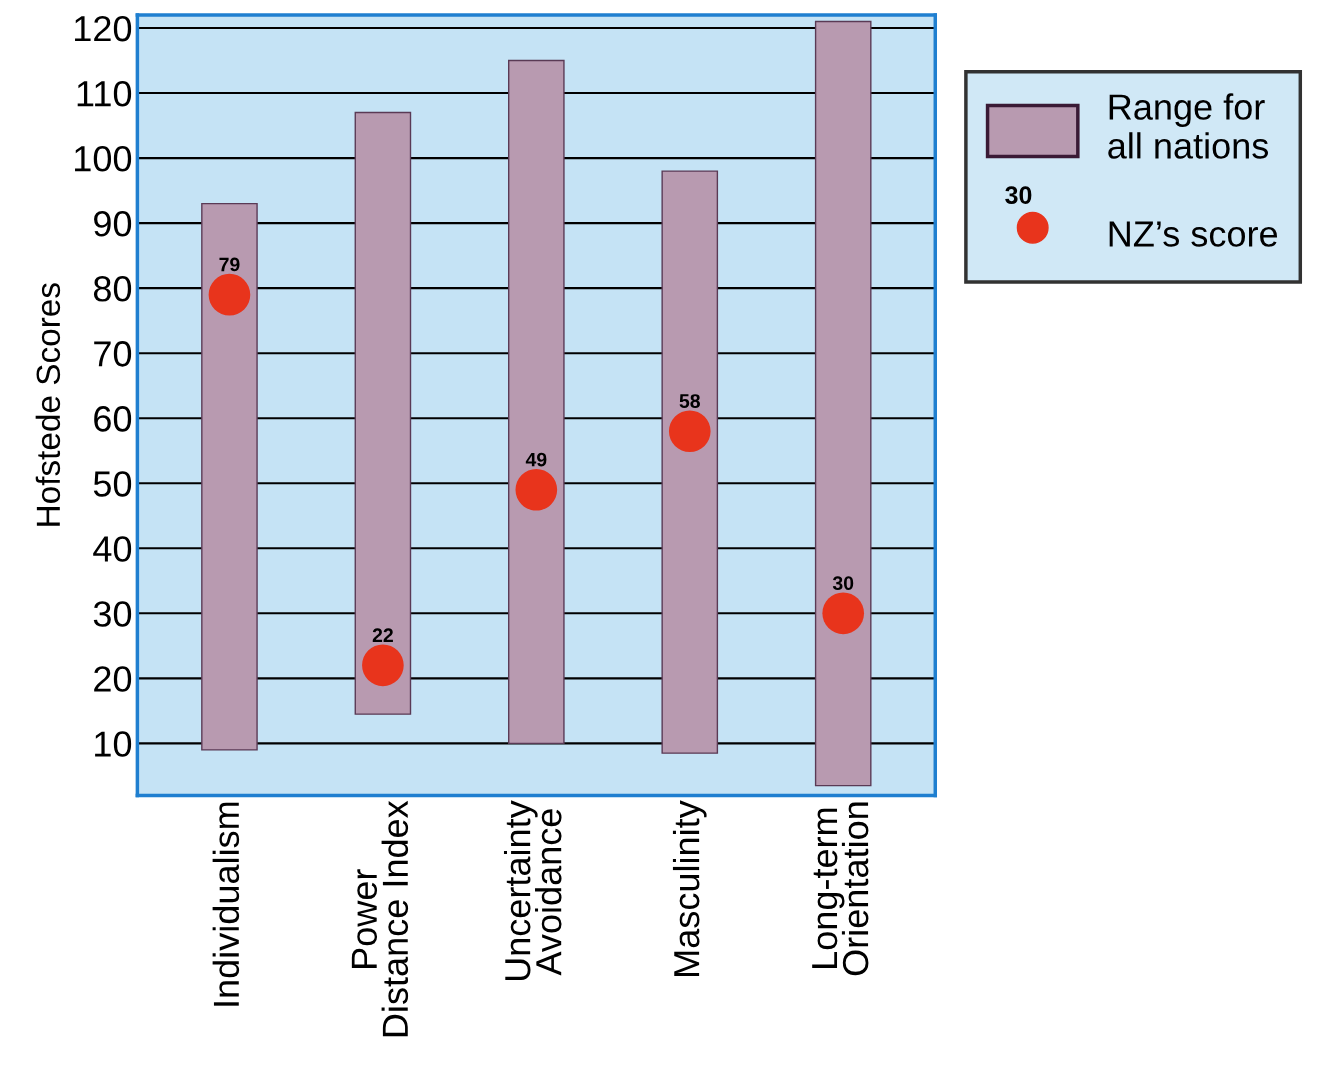 The image size is (1321, 1072). I want to click on legend-label: Range for all nations, so click(1188, 126).